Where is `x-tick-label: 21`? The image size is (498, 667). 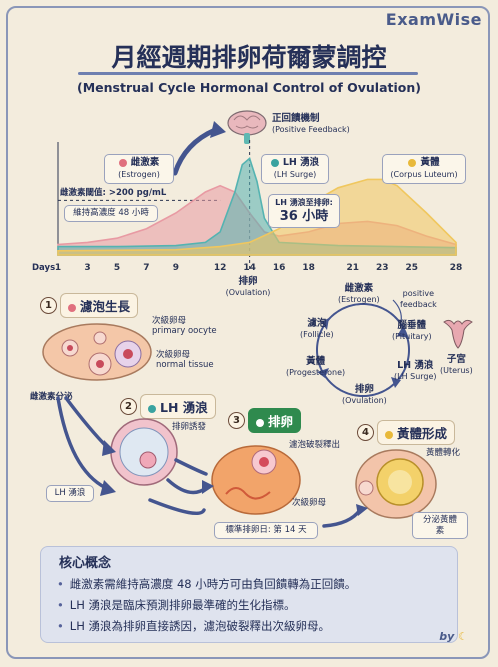 x-tick-label: 21 is located at coordinates (353, 268).